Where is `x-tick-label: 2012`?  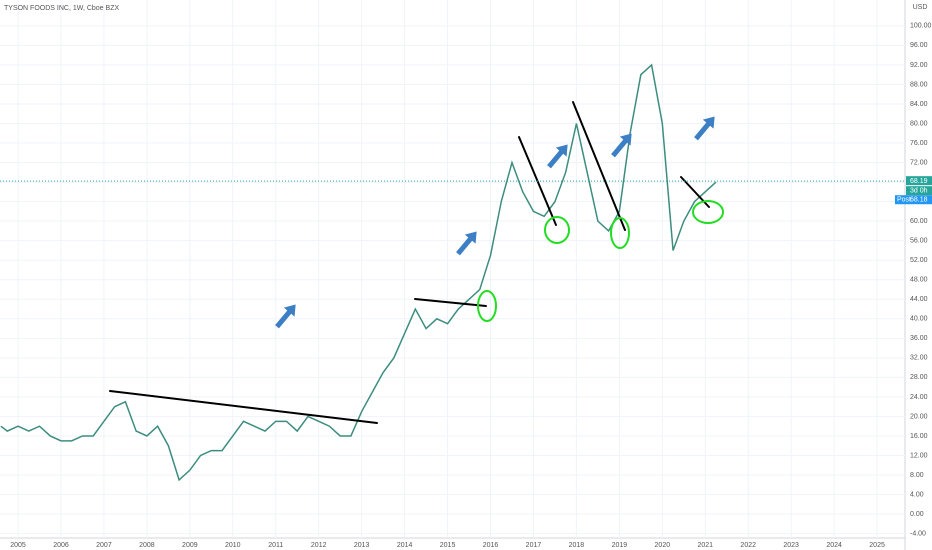
x-tick-label: 2012 is located at coordinates (319, 545).